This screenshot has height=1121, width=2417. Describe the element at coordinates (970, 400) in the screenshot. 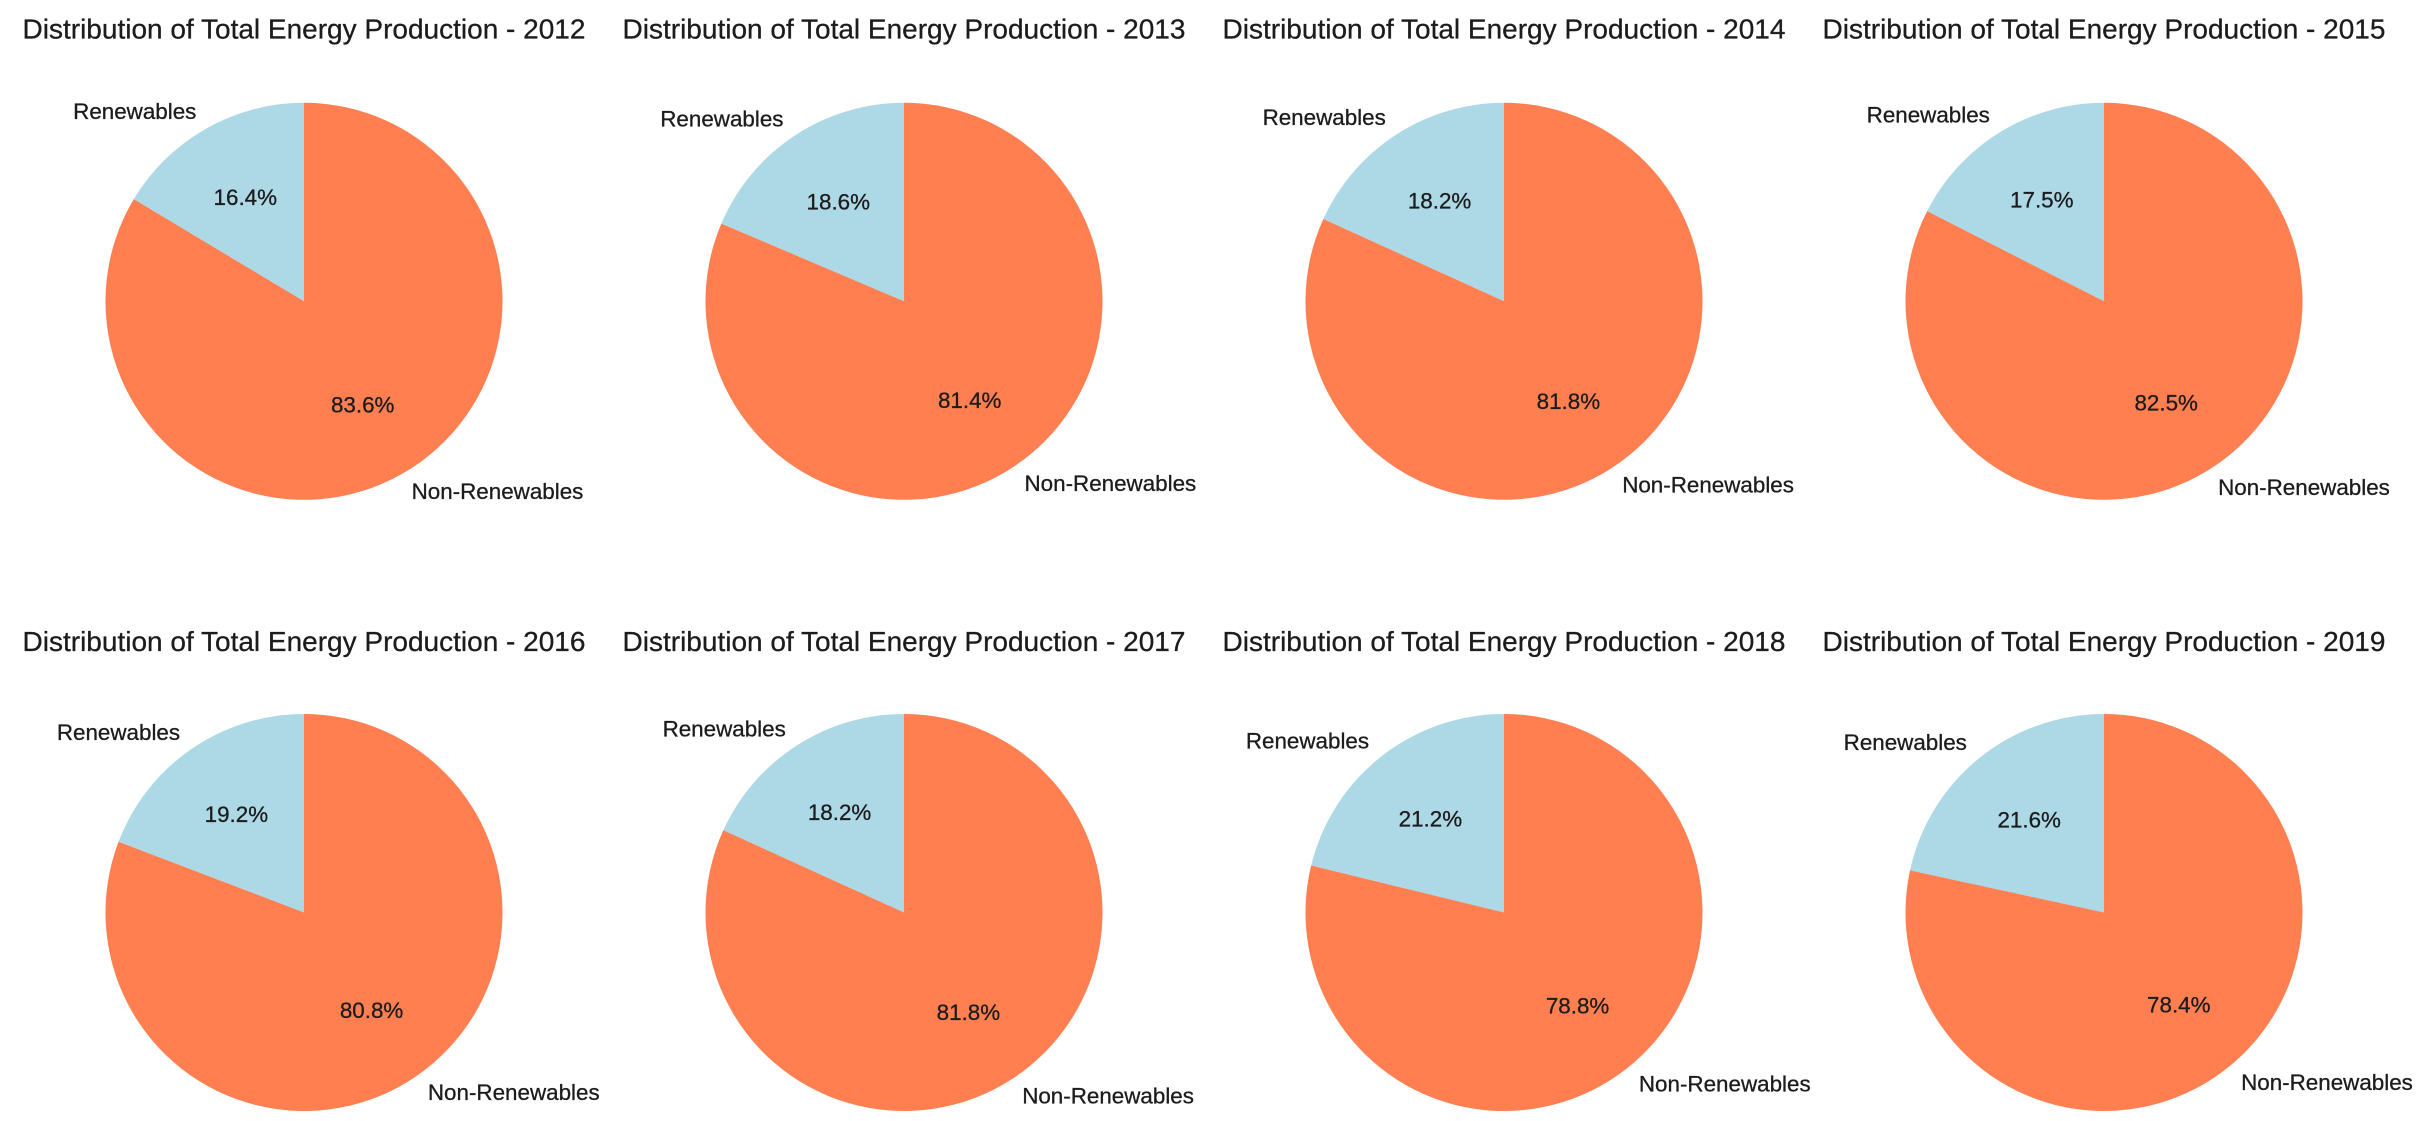

I see `svg-text: 81.4%` at that location.